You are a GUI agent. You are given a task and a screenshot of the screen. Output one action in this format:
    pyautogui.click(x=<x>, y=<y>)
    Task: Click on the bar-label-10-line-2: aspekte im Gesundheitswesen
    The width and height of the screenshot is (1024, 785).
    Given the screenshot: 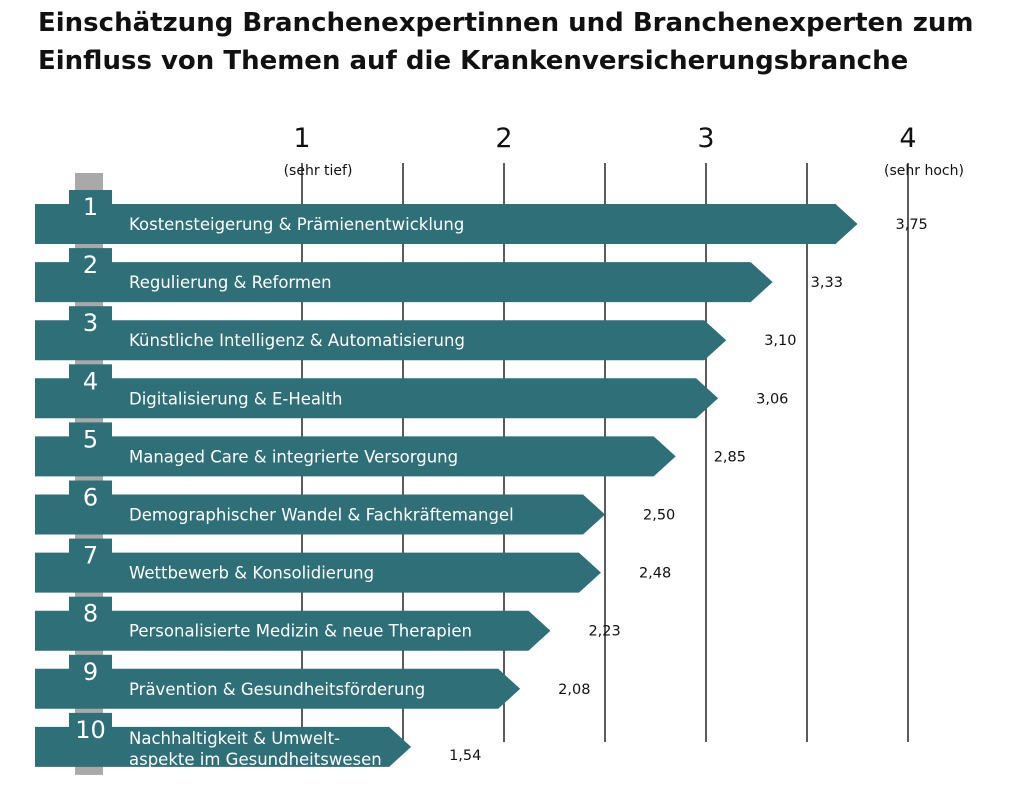 What is the action you would take?
    pyautogui.click(x=255, y=759)
    